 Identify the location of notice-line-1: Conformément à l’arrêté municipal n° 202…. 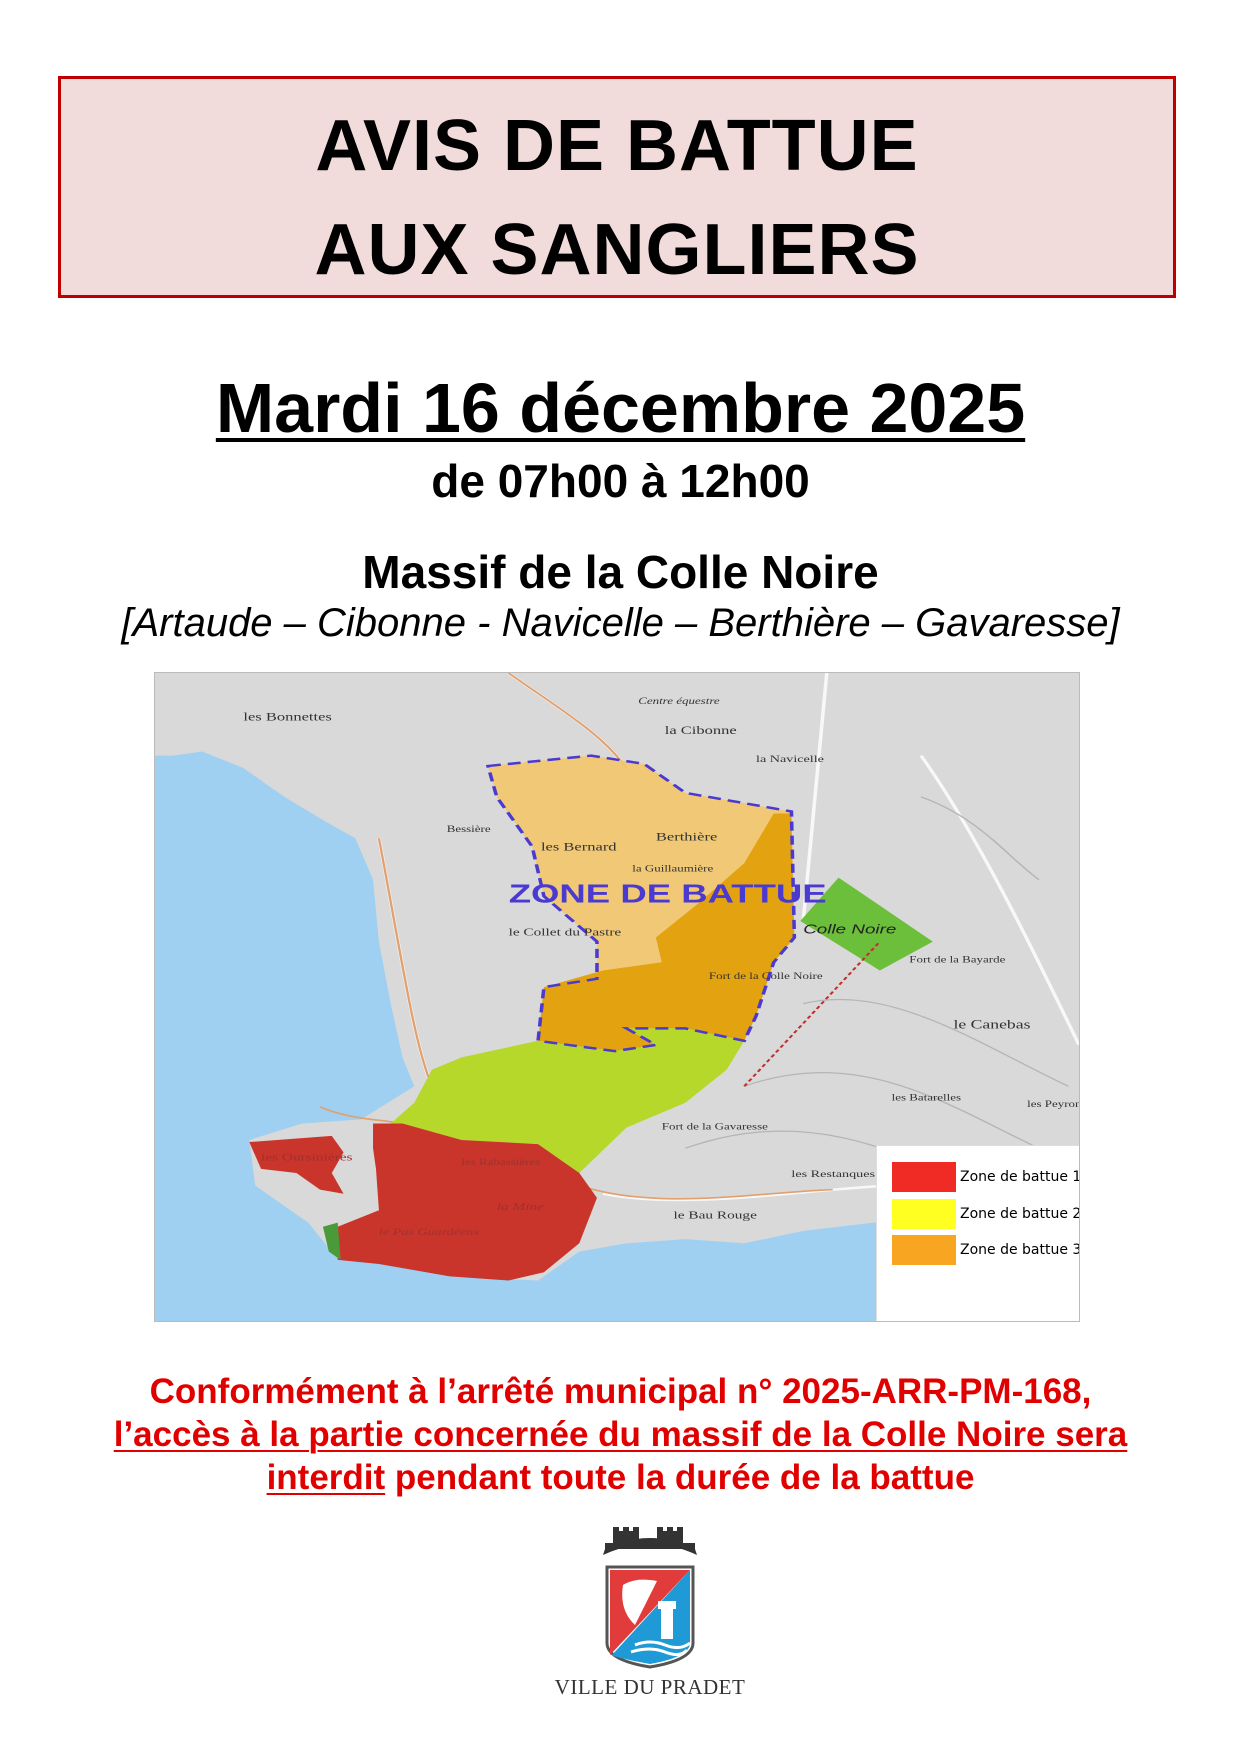
(620, 1391).